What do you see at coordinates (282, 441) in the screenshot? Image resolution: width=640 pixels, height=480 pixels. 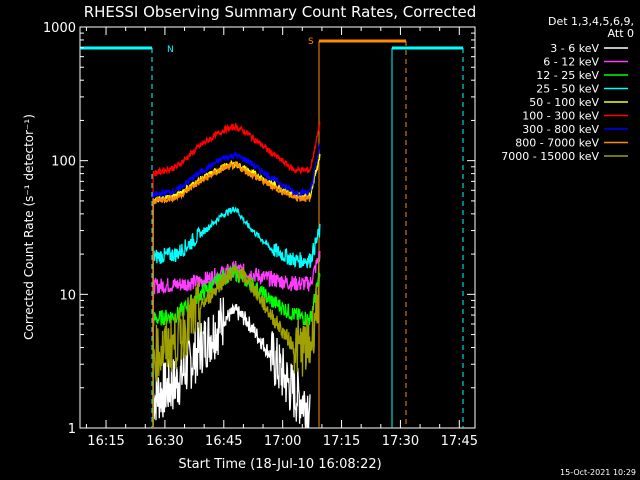 I see `x-tick-label: 17:00` at bounding box center [282, 441].